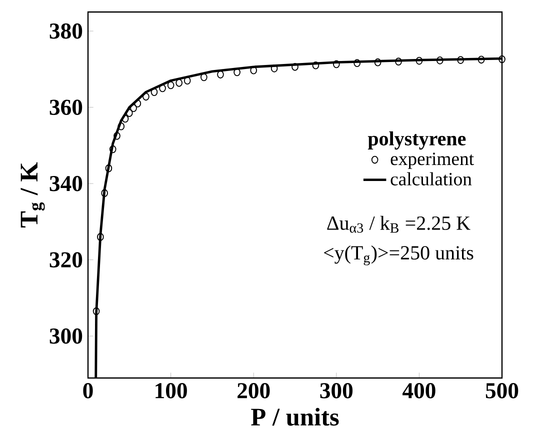  Describe the element at coordinates (88, 390) in the screenshot. I see `x-tick-label: 0` at that location.